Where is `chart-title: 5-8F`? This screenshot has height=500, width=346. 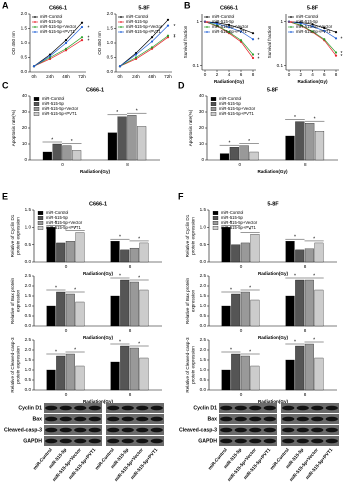 chart-title: 5-8F is located at coordinates (273, 90).